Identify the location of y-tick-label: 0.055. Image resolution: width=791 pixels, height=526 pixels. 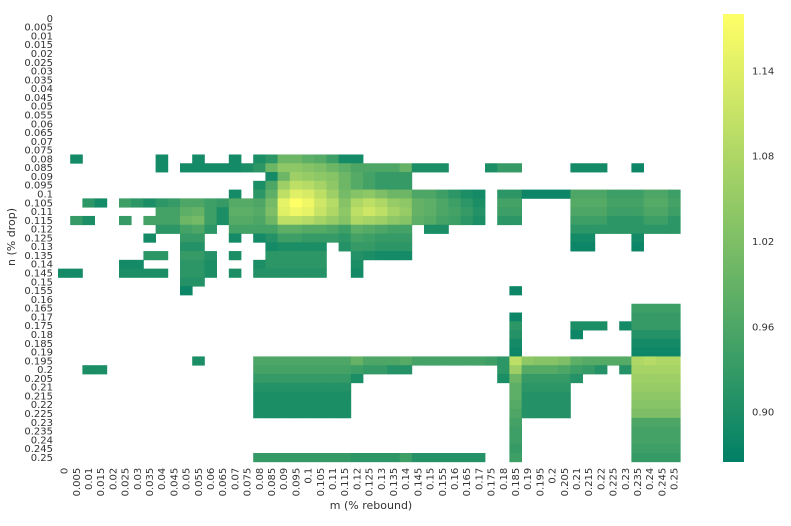
(38, 115).